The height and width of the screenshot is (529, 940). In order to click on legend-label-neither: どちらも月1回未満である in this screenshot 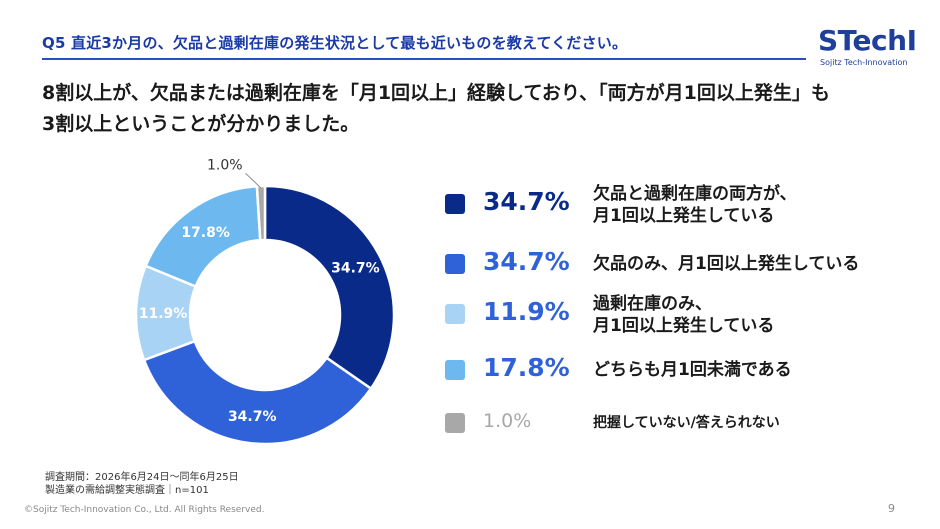, I will do `click(692, 370)`.